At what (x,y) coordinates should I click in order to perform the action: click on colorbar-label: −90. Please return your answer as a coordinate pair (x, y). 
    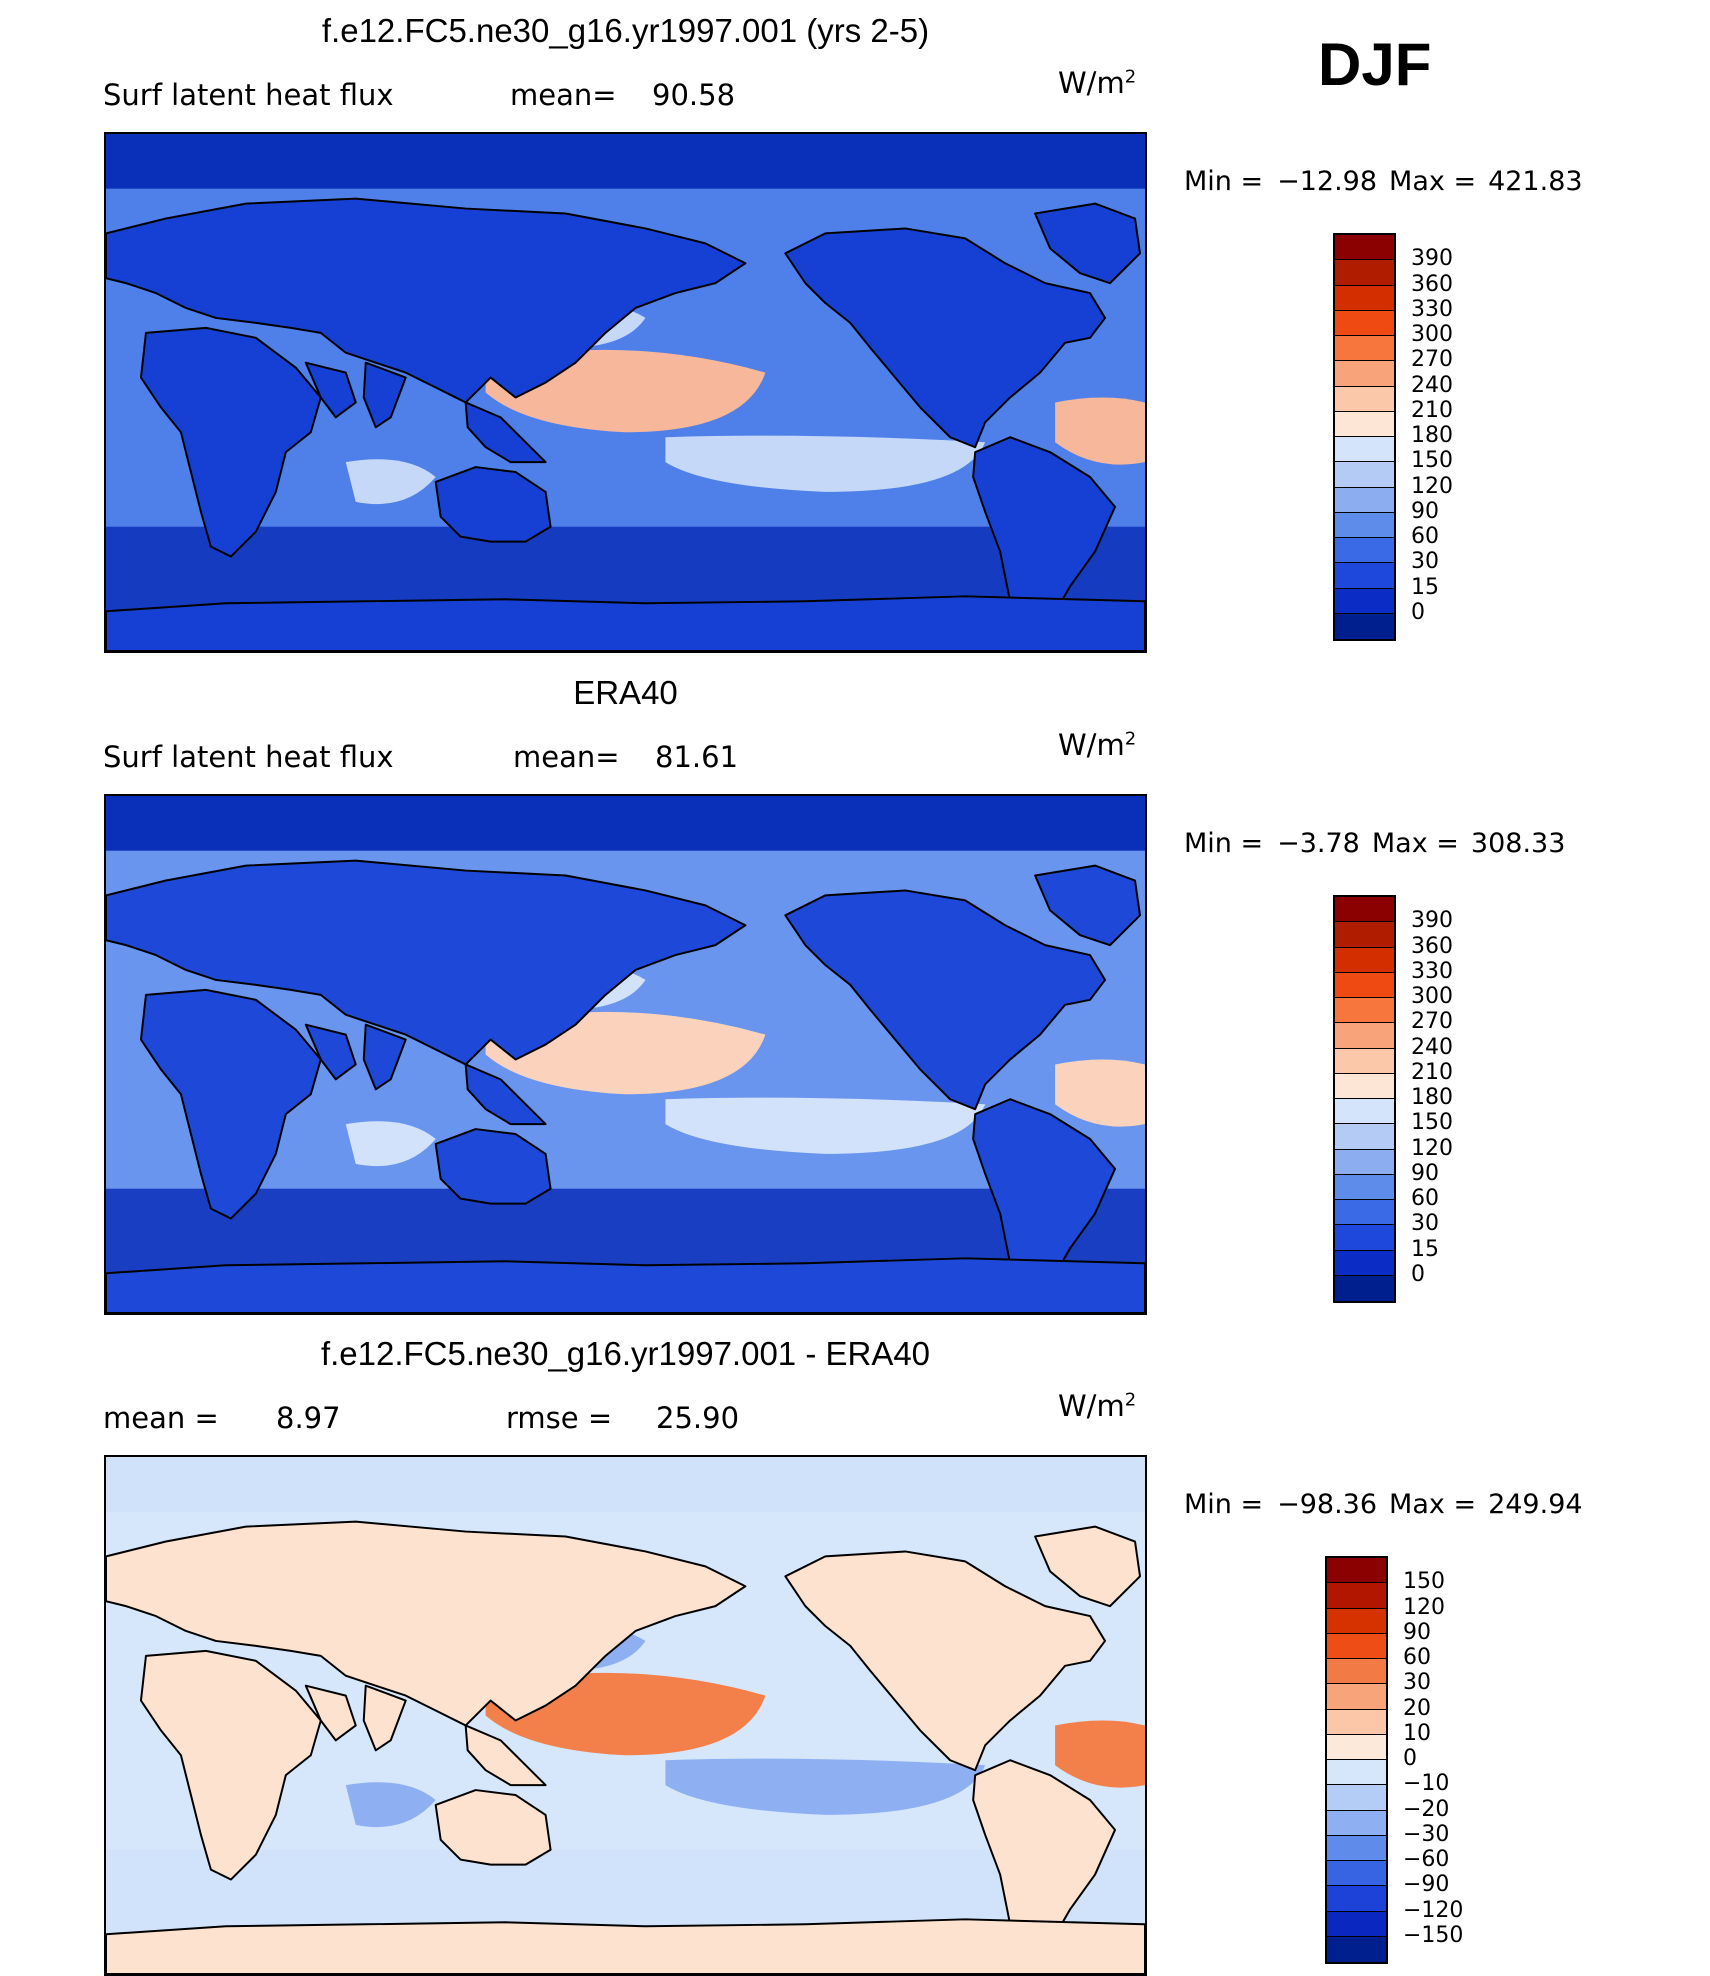
    Looking at the image, I should click on (1426, 1885).